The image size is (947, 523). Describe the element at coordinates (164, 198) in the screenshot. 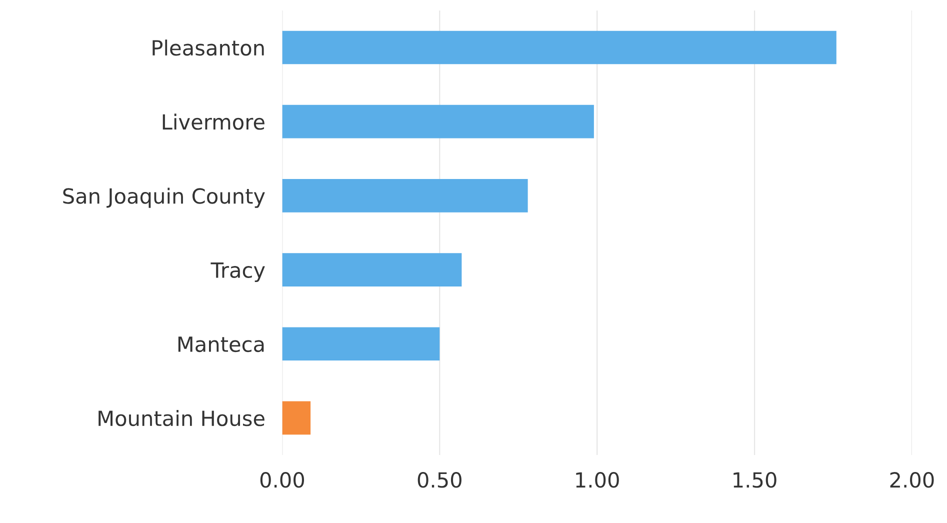

I see `y-tick-label: San Joaquin County` at that location.